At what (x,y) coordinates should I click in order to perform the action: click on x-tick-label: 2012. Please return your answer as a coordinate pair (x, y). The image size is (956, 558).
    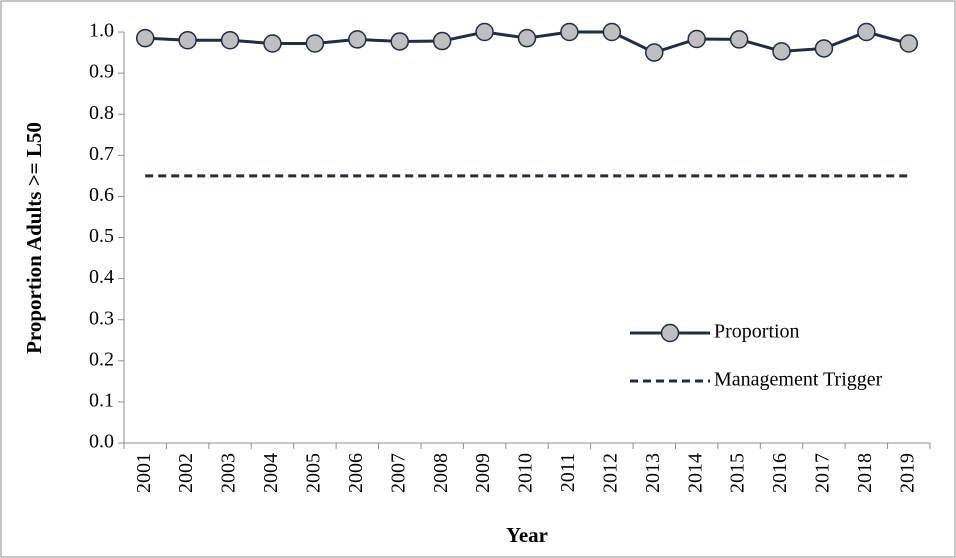
    Looking at the image, I should click on (610, 473).